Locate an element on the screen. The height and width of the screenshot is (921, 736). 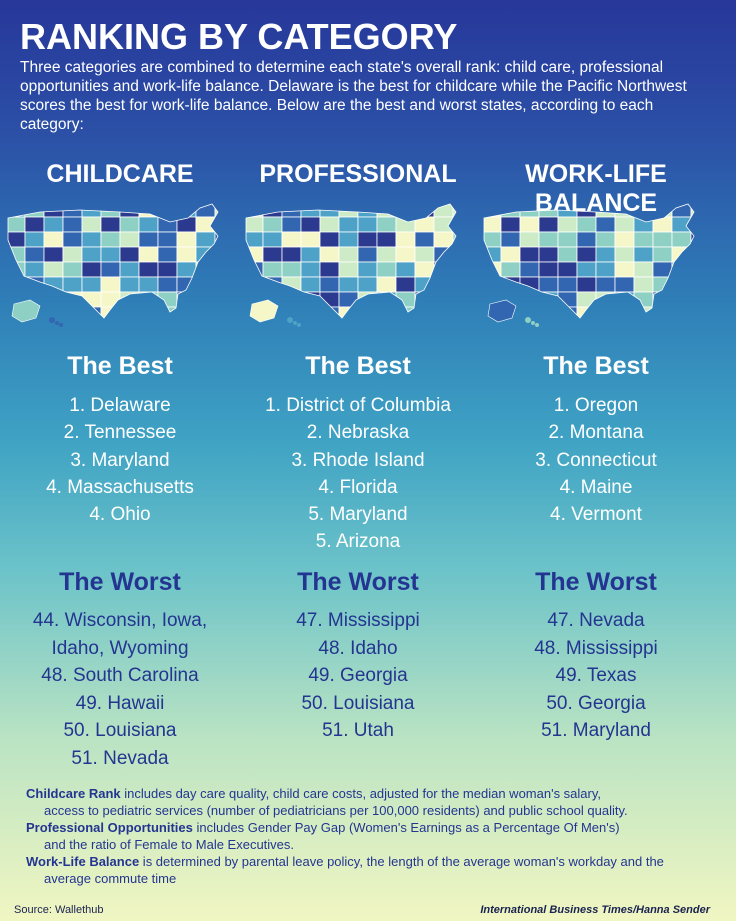
best-item: 1. Oregon is located at coordinates (596, 405).